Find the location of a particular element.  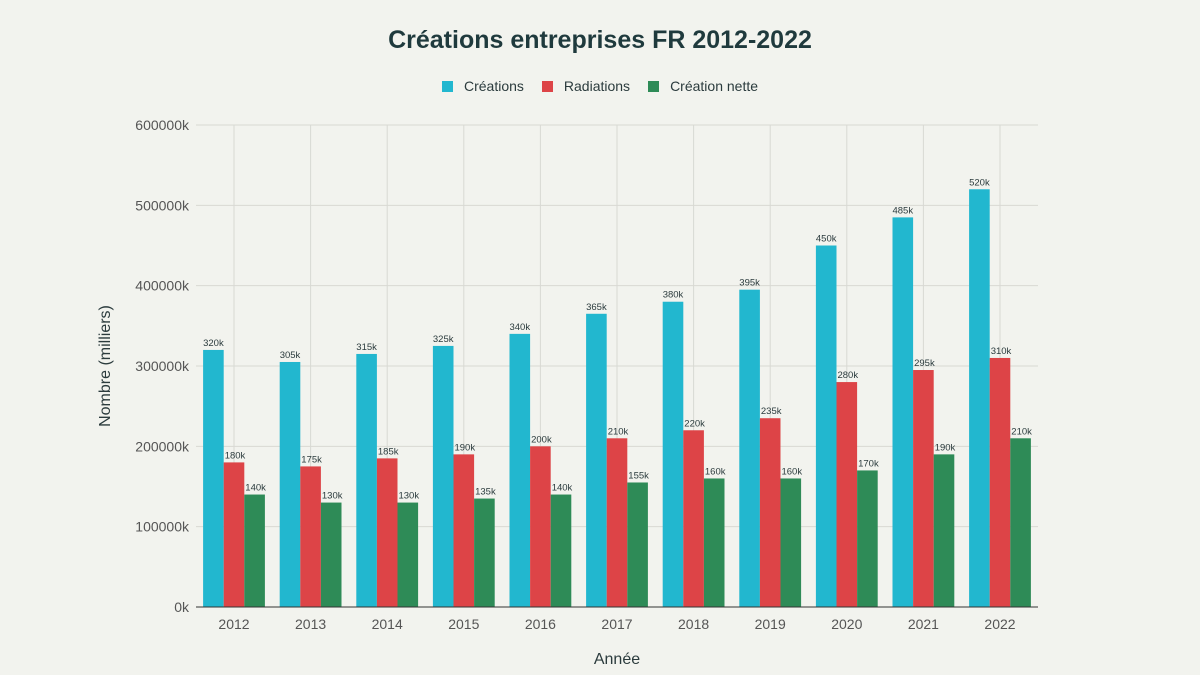

data-label-creations: 305k is located at coordinates (290, 355).